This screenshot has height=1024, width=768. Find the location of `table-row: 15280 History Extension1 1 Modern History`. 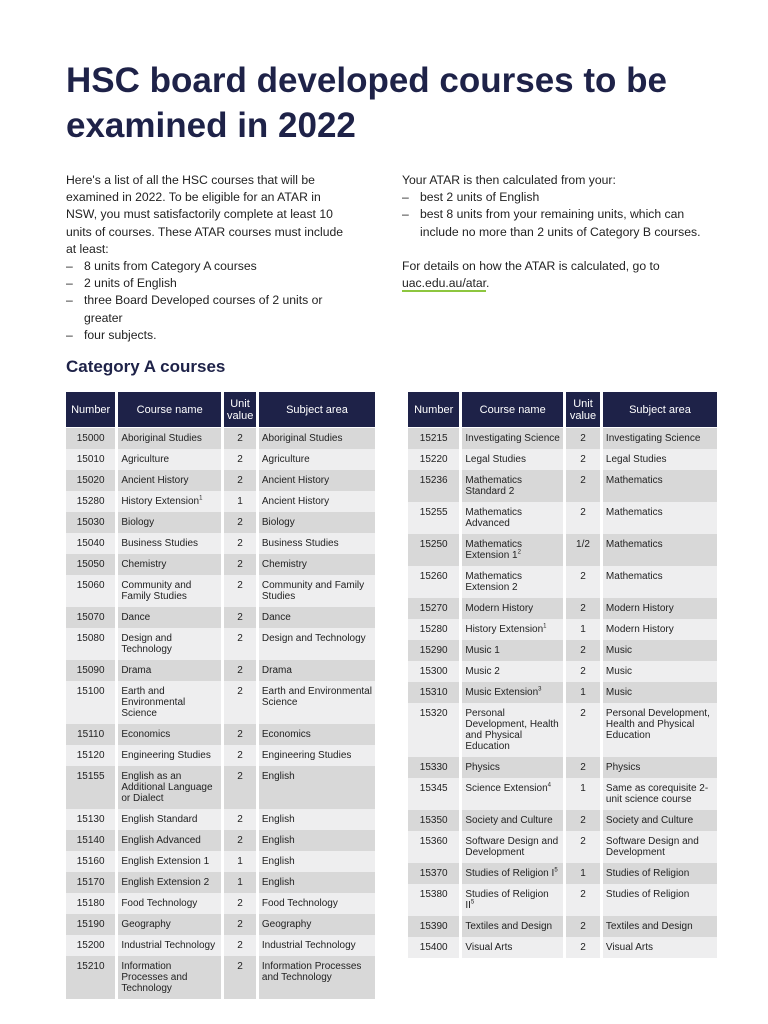

table-row: 15280 History Extension1 1 Modern History is located at coordinates (562, 630).